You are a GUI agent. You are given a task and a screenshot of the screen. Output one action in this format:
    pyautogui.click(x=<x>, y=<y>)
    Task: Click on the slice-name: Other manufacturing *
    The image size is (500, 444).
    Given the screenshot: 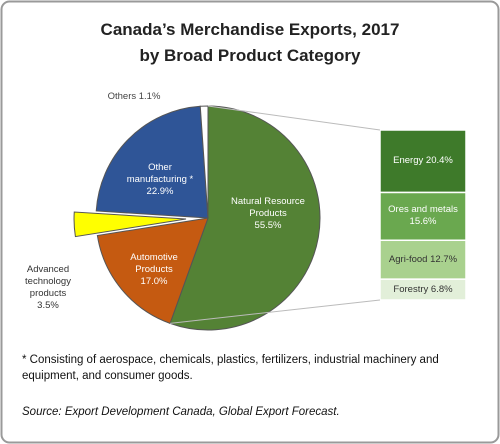 What is the action you would take?
    pyautogui.click(x=160, y=173)
    